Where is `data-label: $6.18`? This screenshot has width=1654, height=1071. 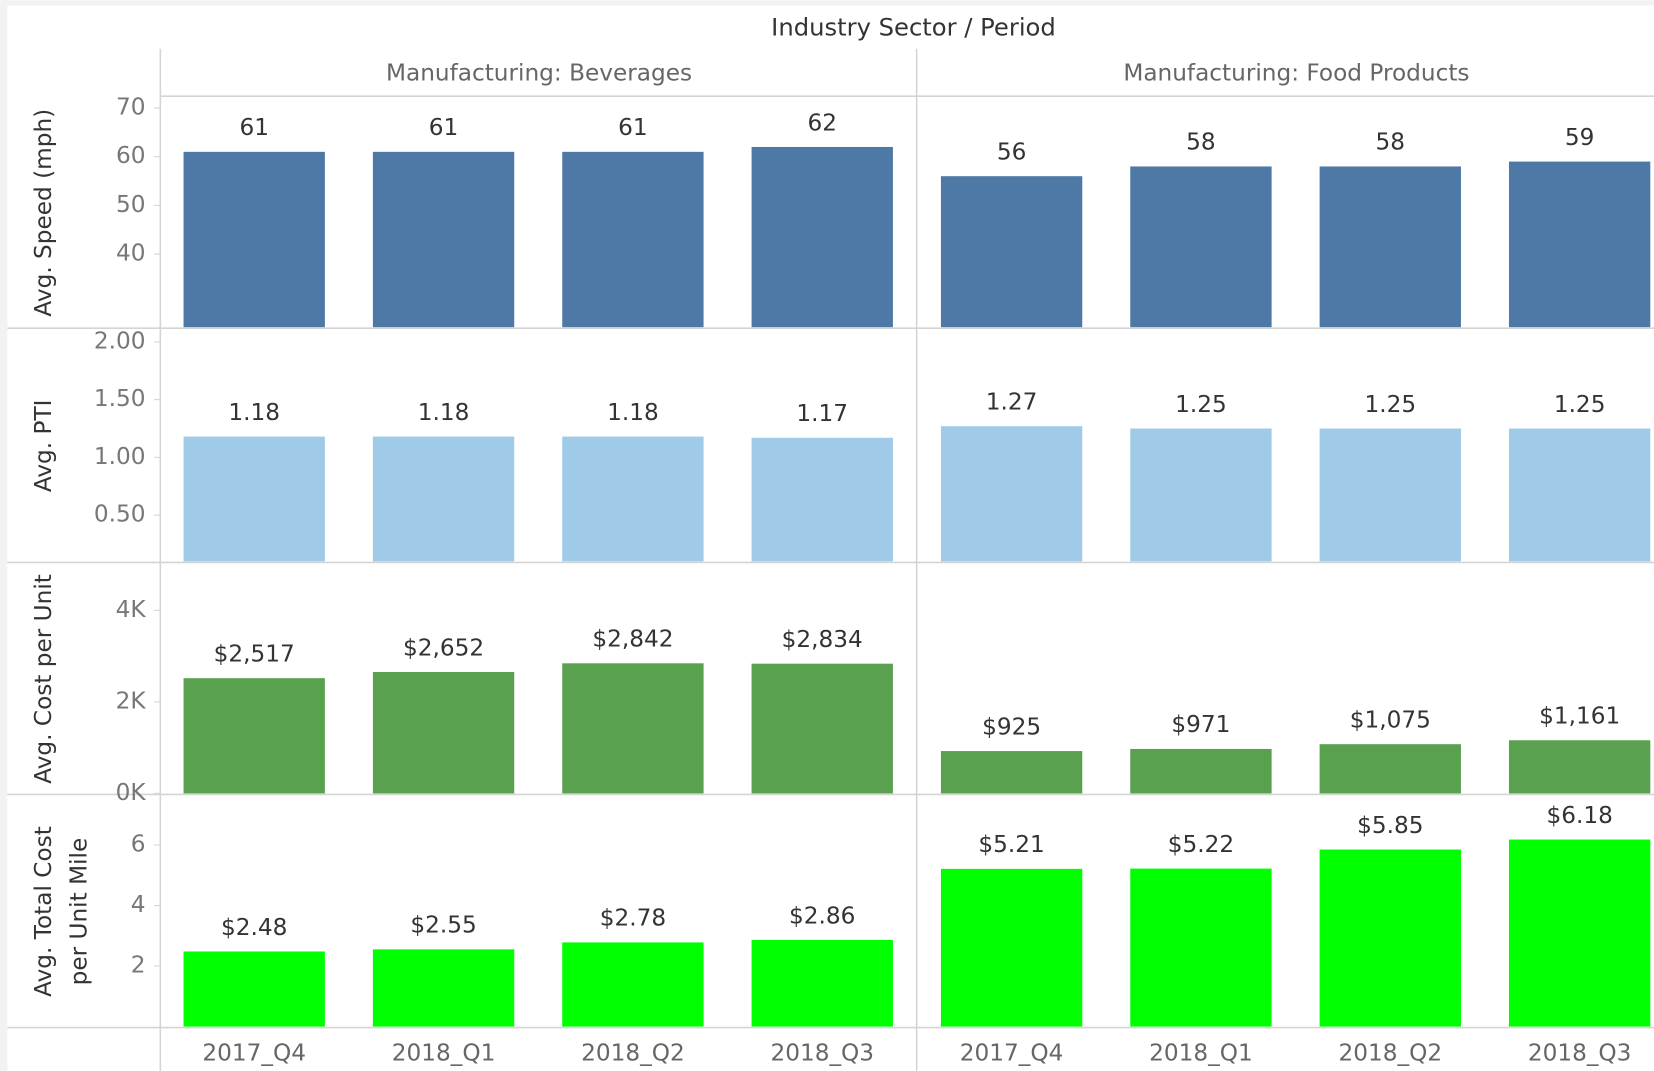
data-label: $6.18 is located at coordinates (1579, 815).